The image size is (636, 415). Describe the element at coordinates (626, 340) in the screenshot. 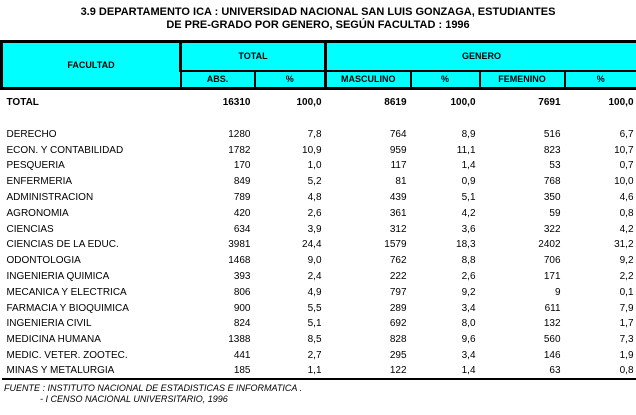

I see `row-value: 7,3` at that location.